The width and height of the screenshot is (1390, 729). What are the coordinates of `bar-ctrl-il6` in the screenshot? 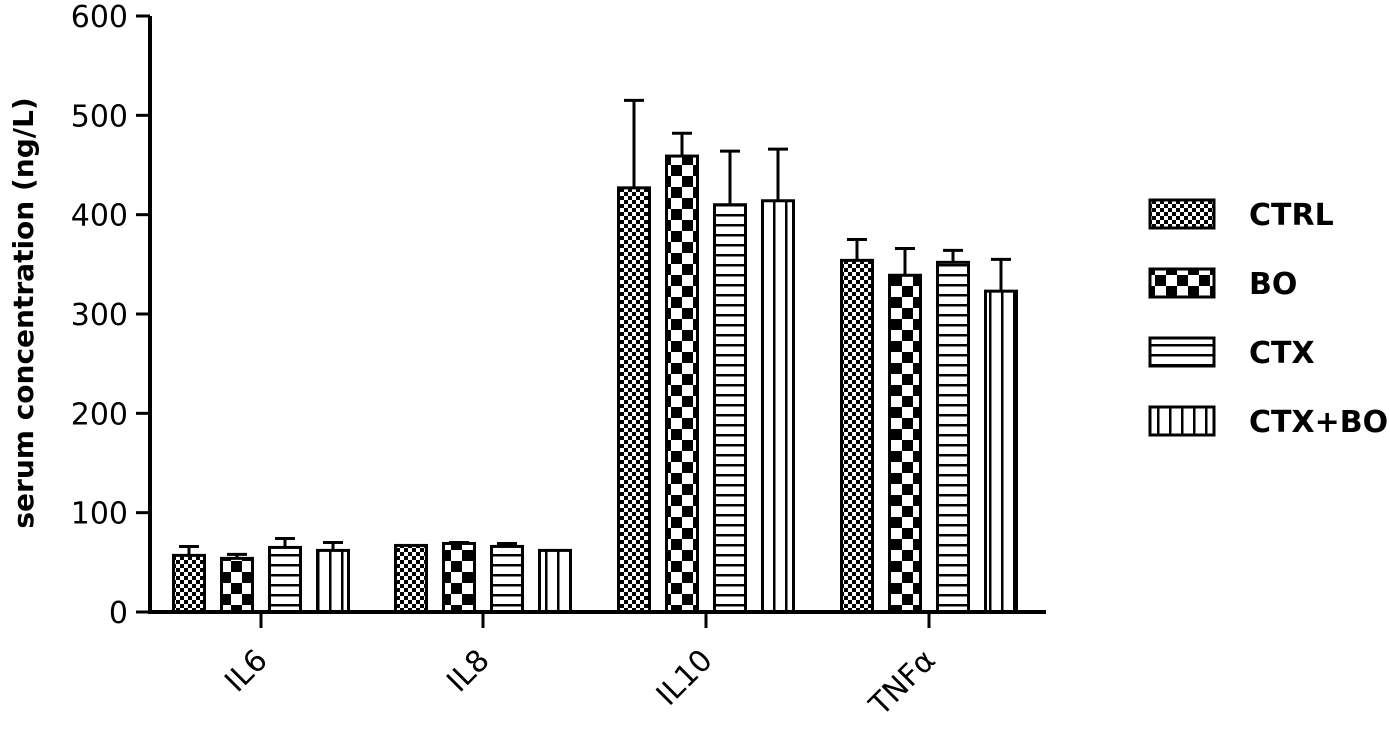 It's located at (189, 583).